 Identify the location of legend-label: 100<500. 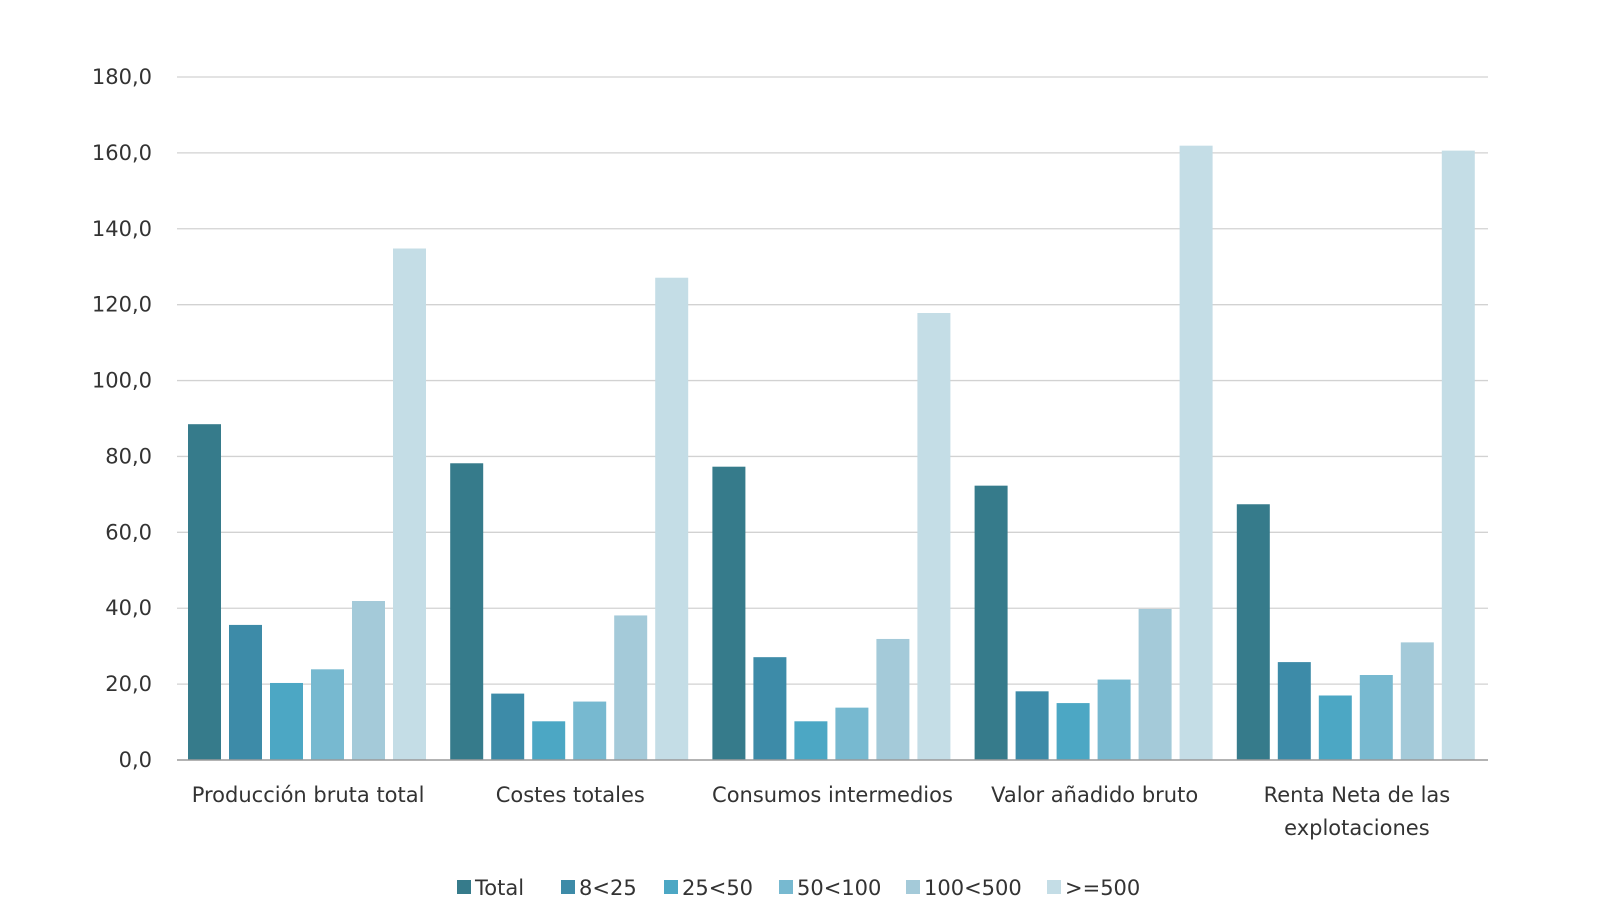
(973, 888).